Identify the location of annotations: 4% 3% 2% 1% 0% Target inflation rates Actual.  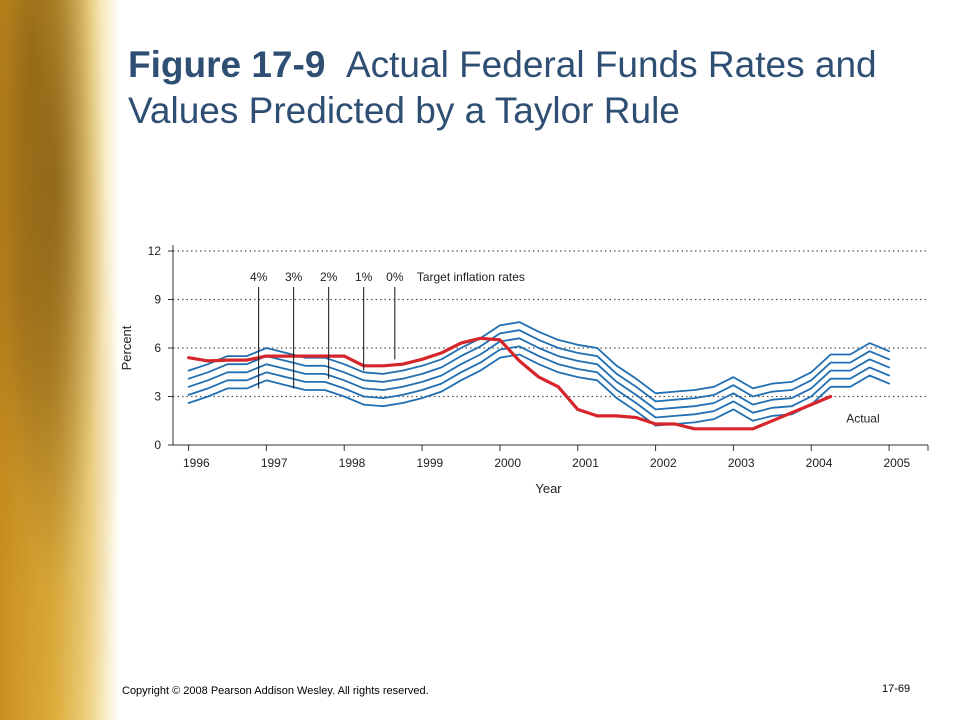
(565, 347).